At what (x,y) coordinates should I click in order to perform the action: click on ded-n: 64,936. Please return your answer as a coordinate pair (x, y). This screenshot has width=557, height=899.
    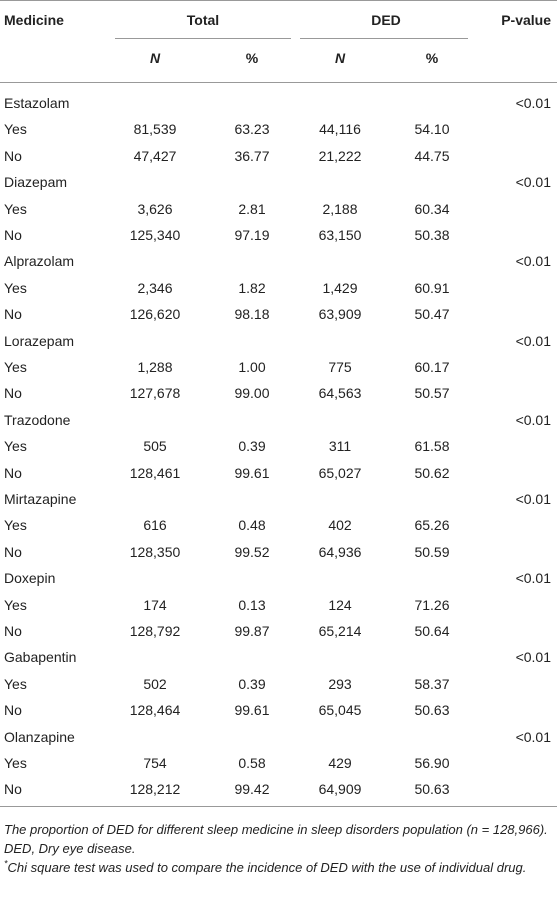
    Looking at the image, I should click on (340, 551).